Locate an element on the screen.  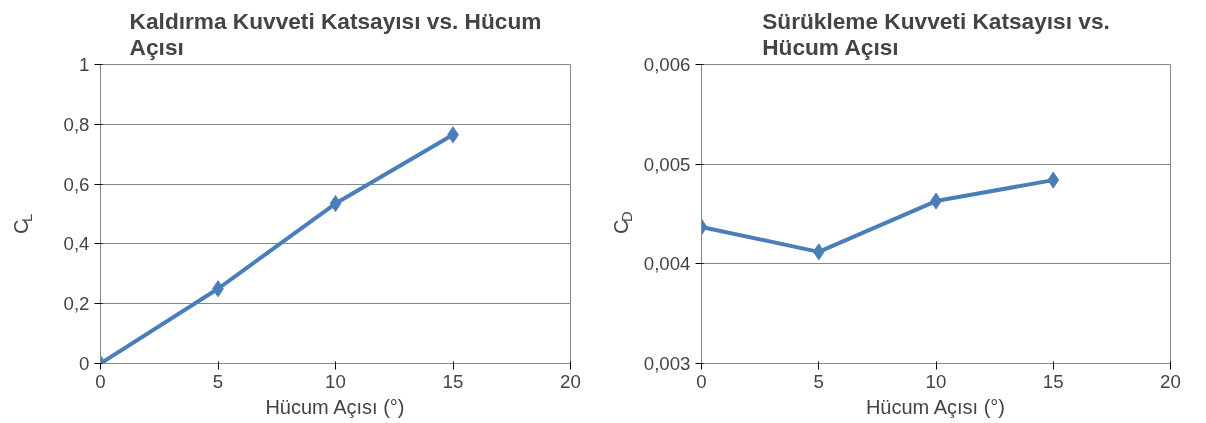
y-tick-label: 0,005 is located at coordinates (667, 164).